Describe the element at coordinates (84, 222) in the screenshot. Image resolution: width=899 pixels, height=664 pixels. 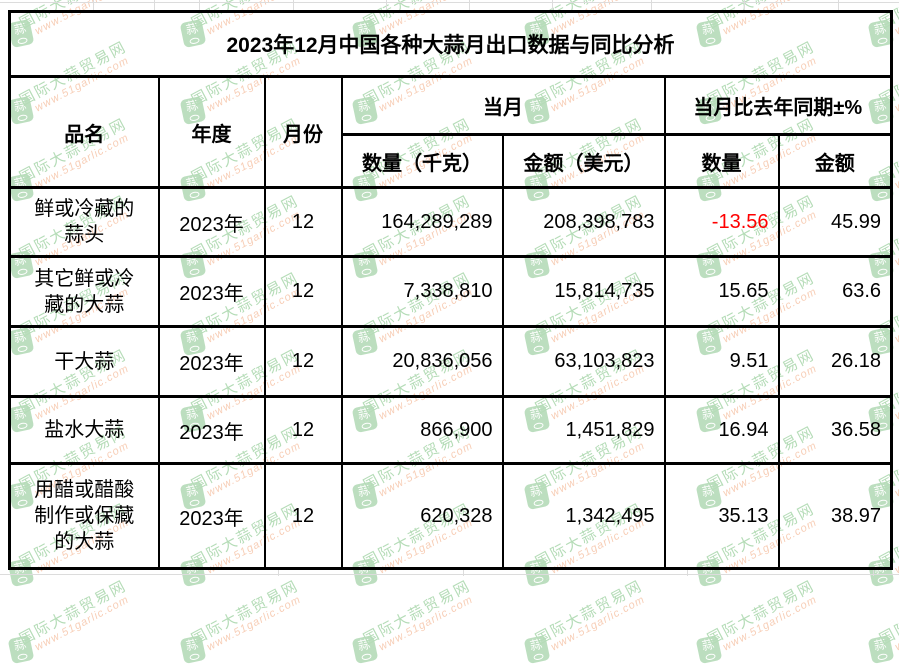
I see `cell-product: 鲜或冷藏的蒜头` at that location.